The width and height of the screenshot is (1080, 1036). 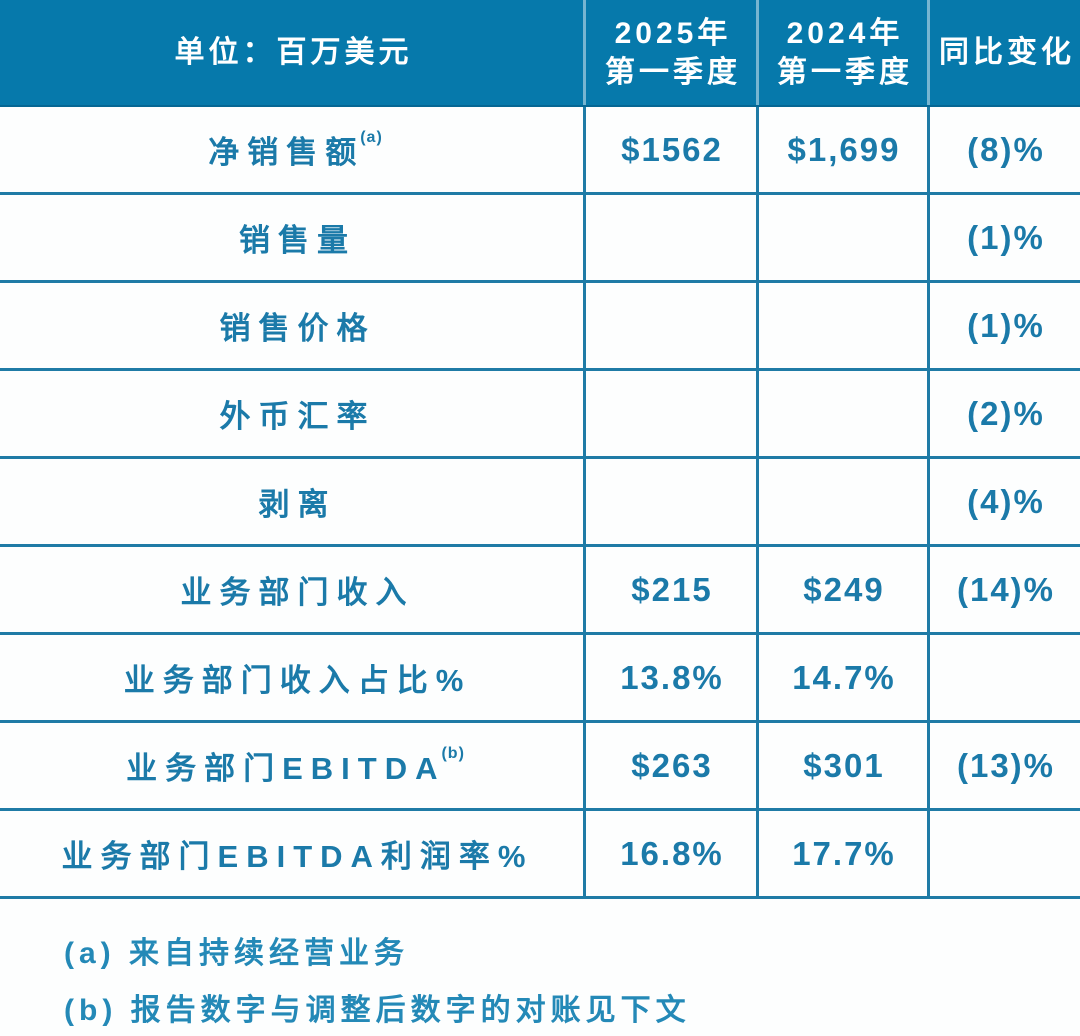 I want to click on row-label: 销售量, so click(x=297, y=240).